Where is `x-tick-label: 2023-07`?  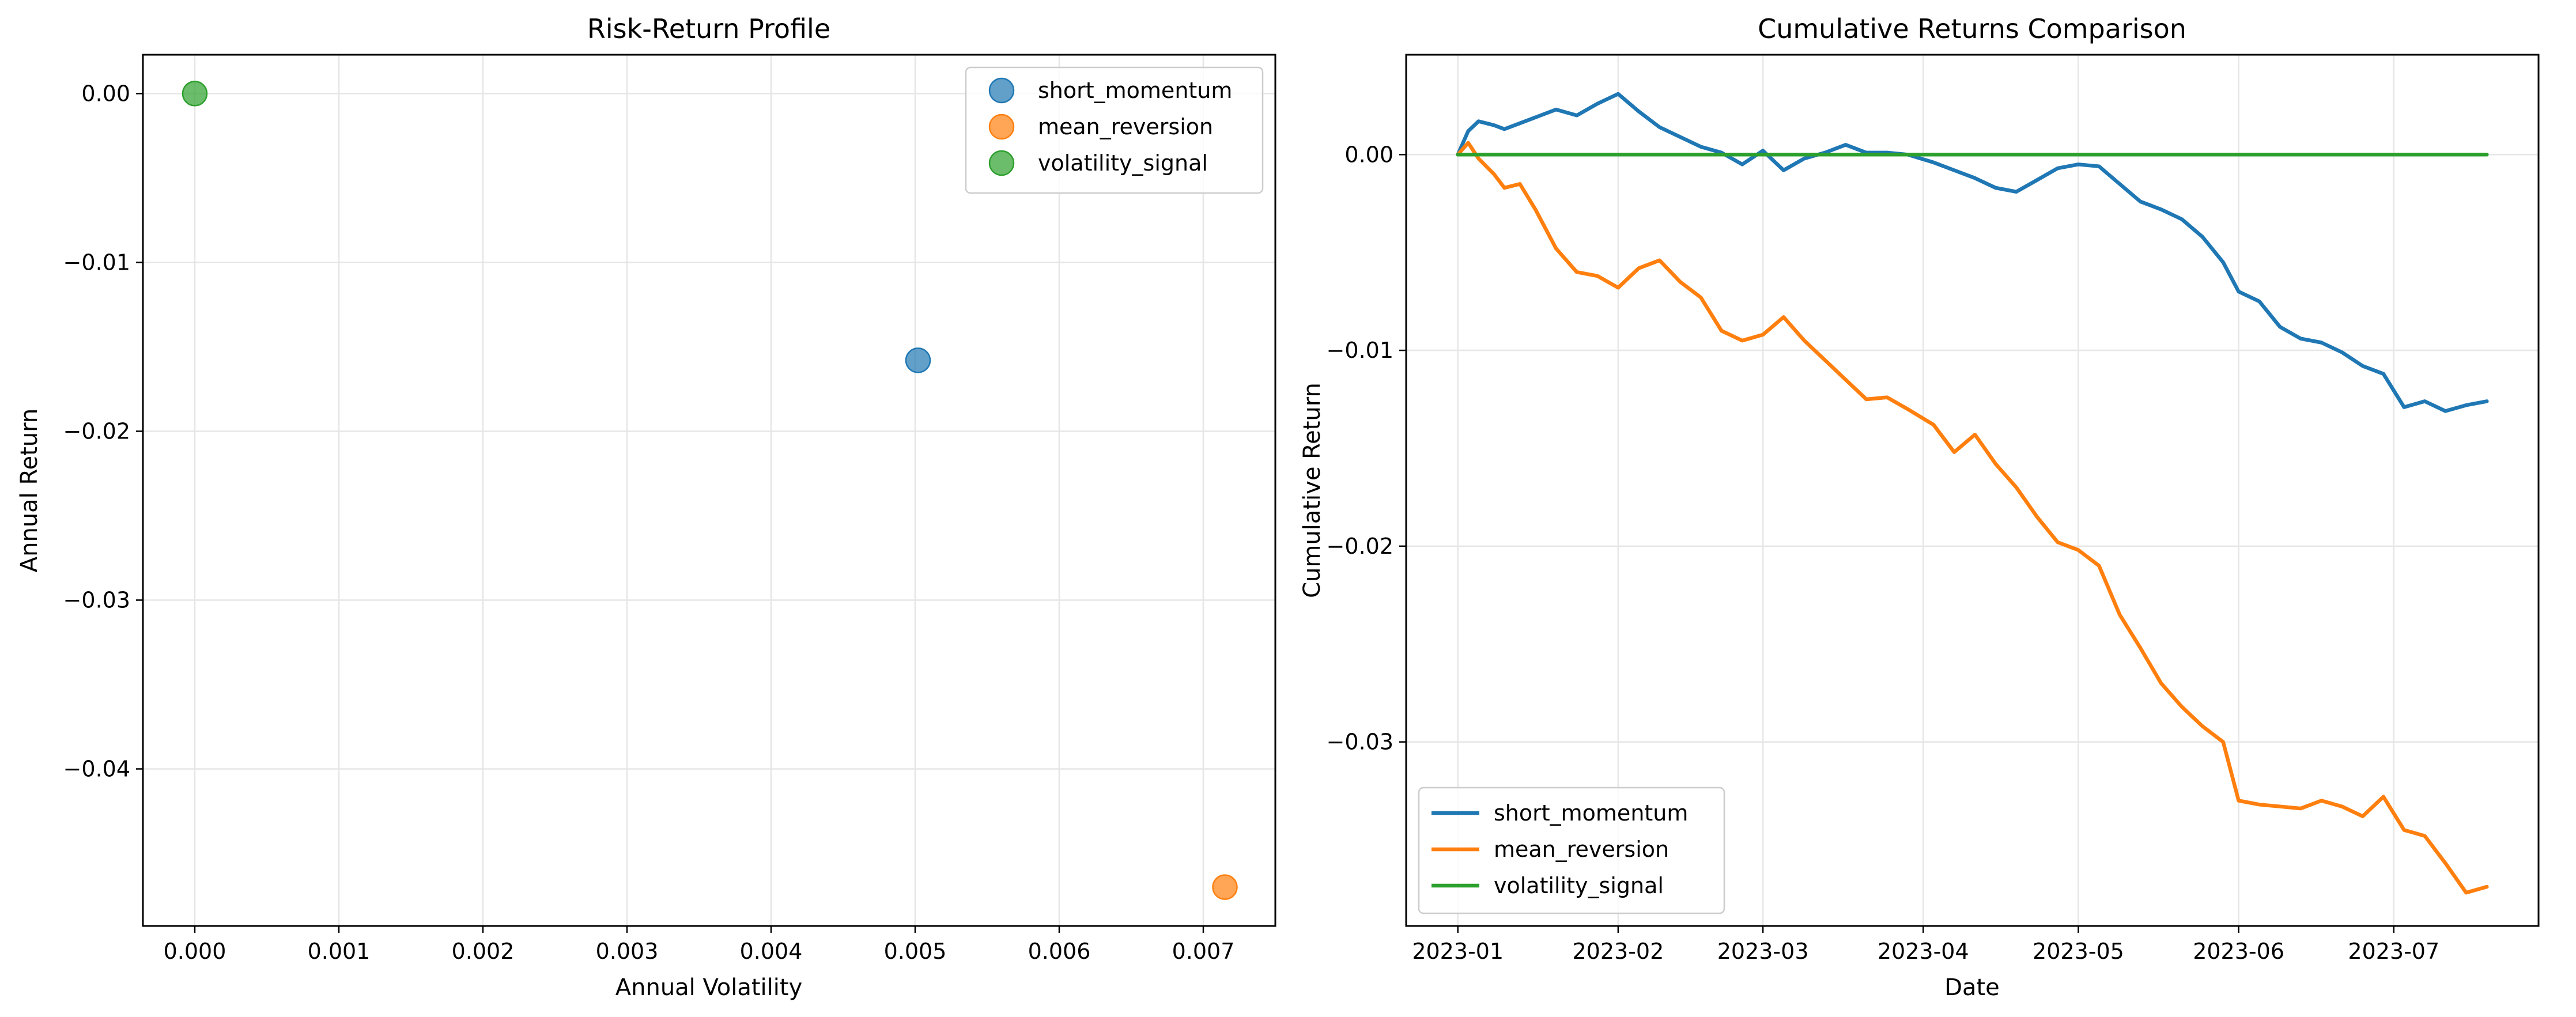
x-tick-label: 2023-07 is located at coordinates (2393, 951).